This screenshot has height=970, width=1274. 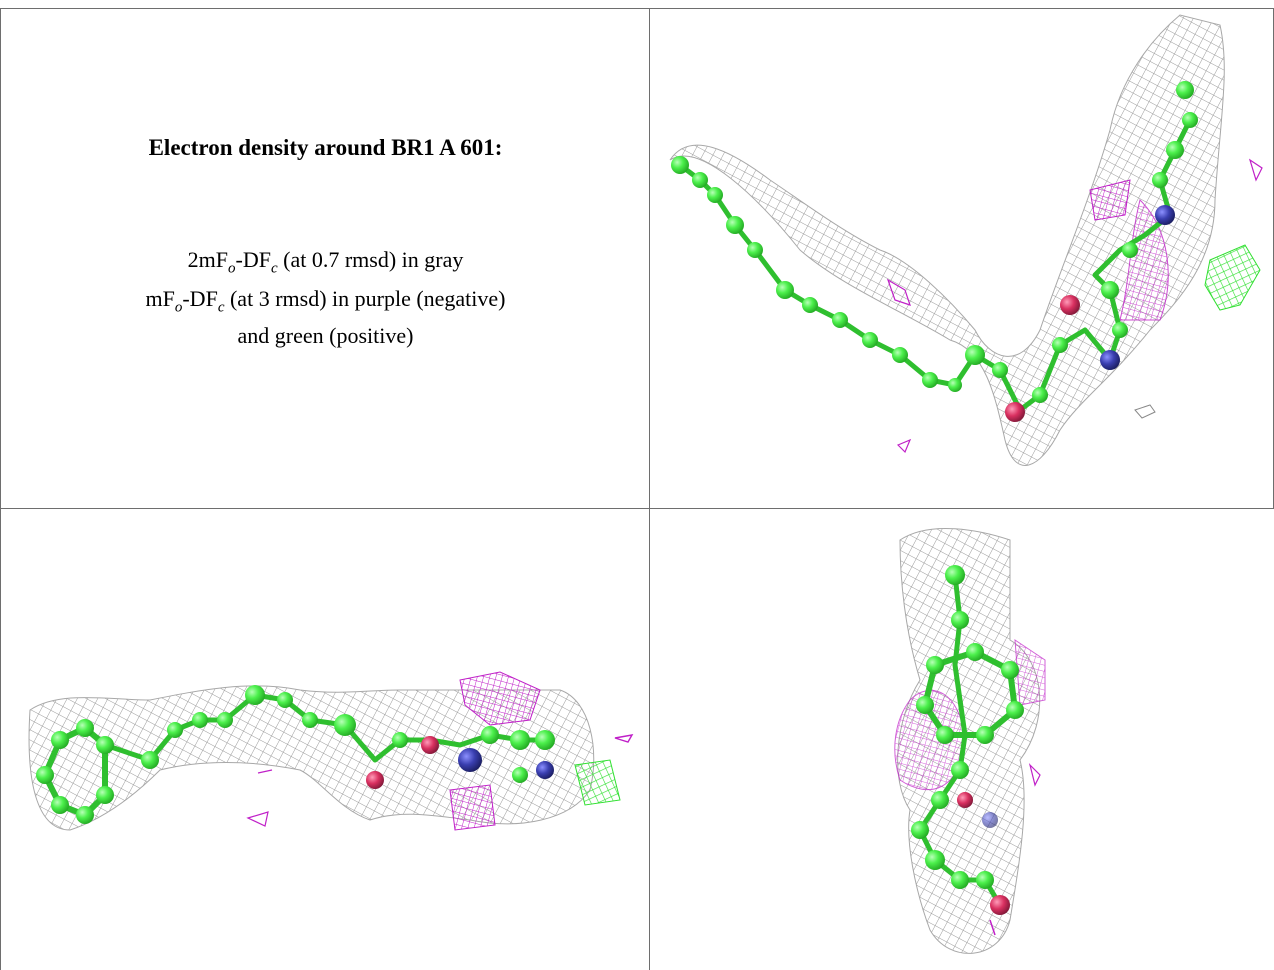 What do you see at coordinates (325, 262) in the screenshot?
I see `caption-line-gray: 2mFo-DFc (at 0.7 rmsd) in gray` at bounding box center [325, 262].